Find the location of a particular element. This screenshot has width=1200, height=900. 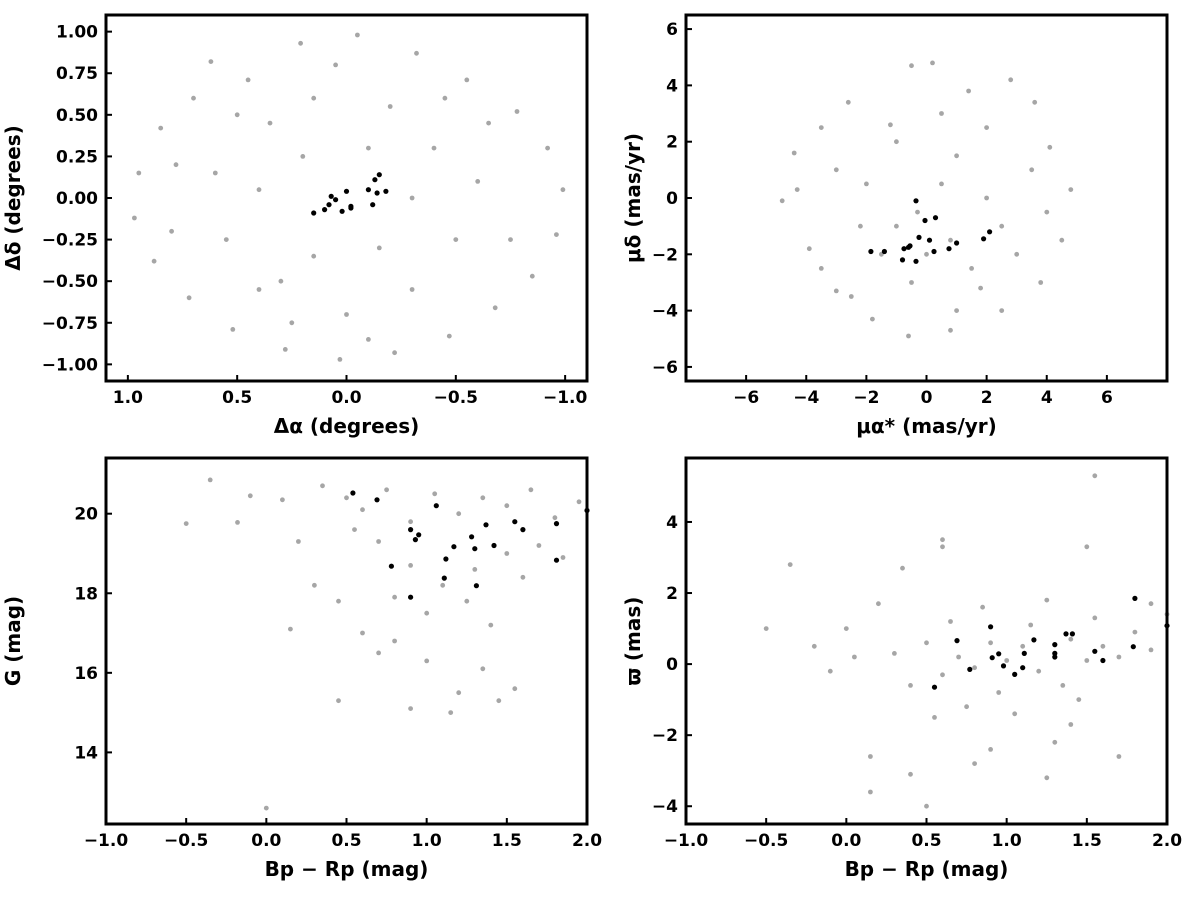

x-tick-label: 0.5 is located at coordinates (346, 841).